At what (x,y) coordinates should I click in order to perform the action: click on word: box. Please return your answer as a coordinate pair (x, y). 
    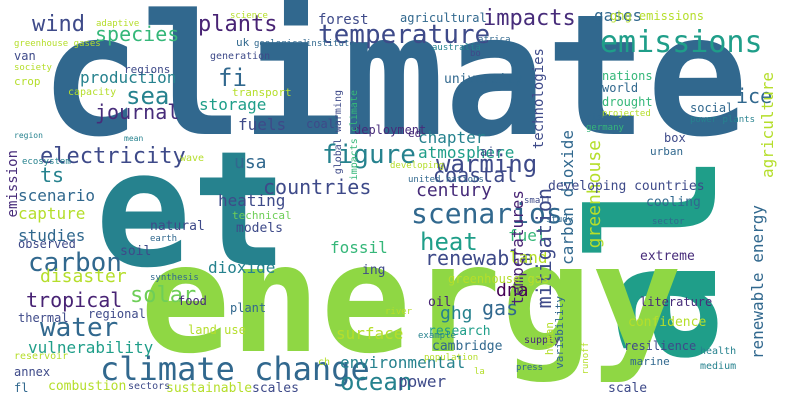
    Looking at the image, I should click on (675, 138).